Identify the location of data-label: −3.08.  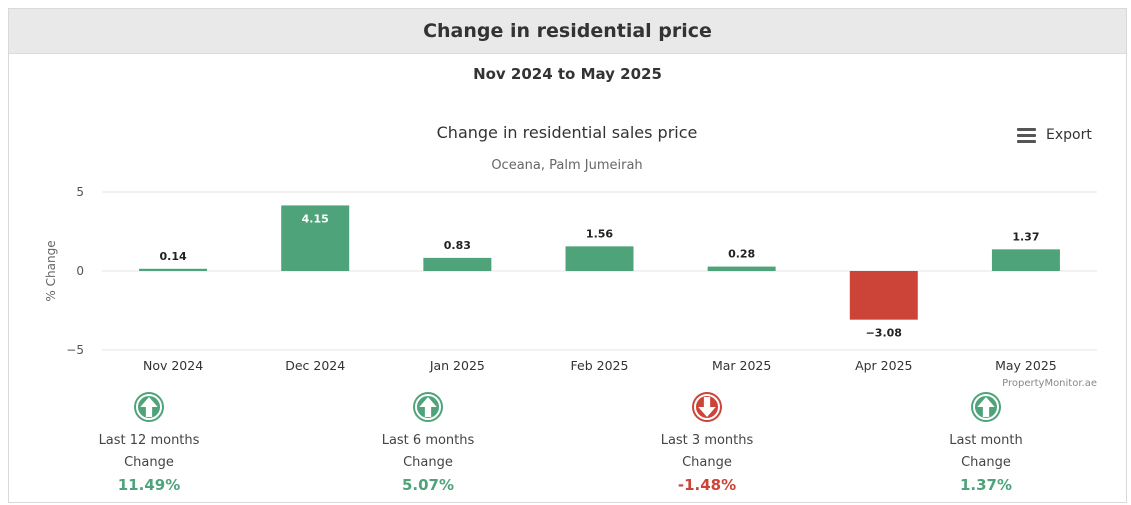
(884, 333).